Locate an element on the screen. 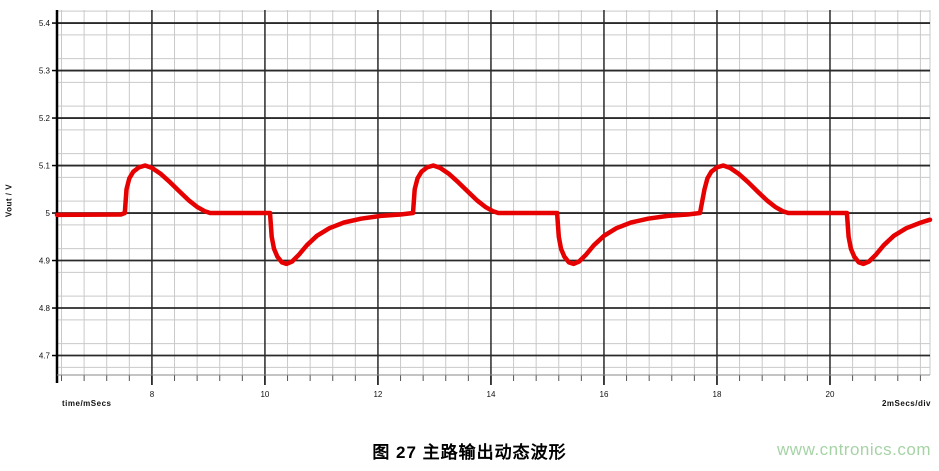 Image resolution: width=939 pixels, height=471 pixels. svg-text: 14 is located at coordinates (491, 394).